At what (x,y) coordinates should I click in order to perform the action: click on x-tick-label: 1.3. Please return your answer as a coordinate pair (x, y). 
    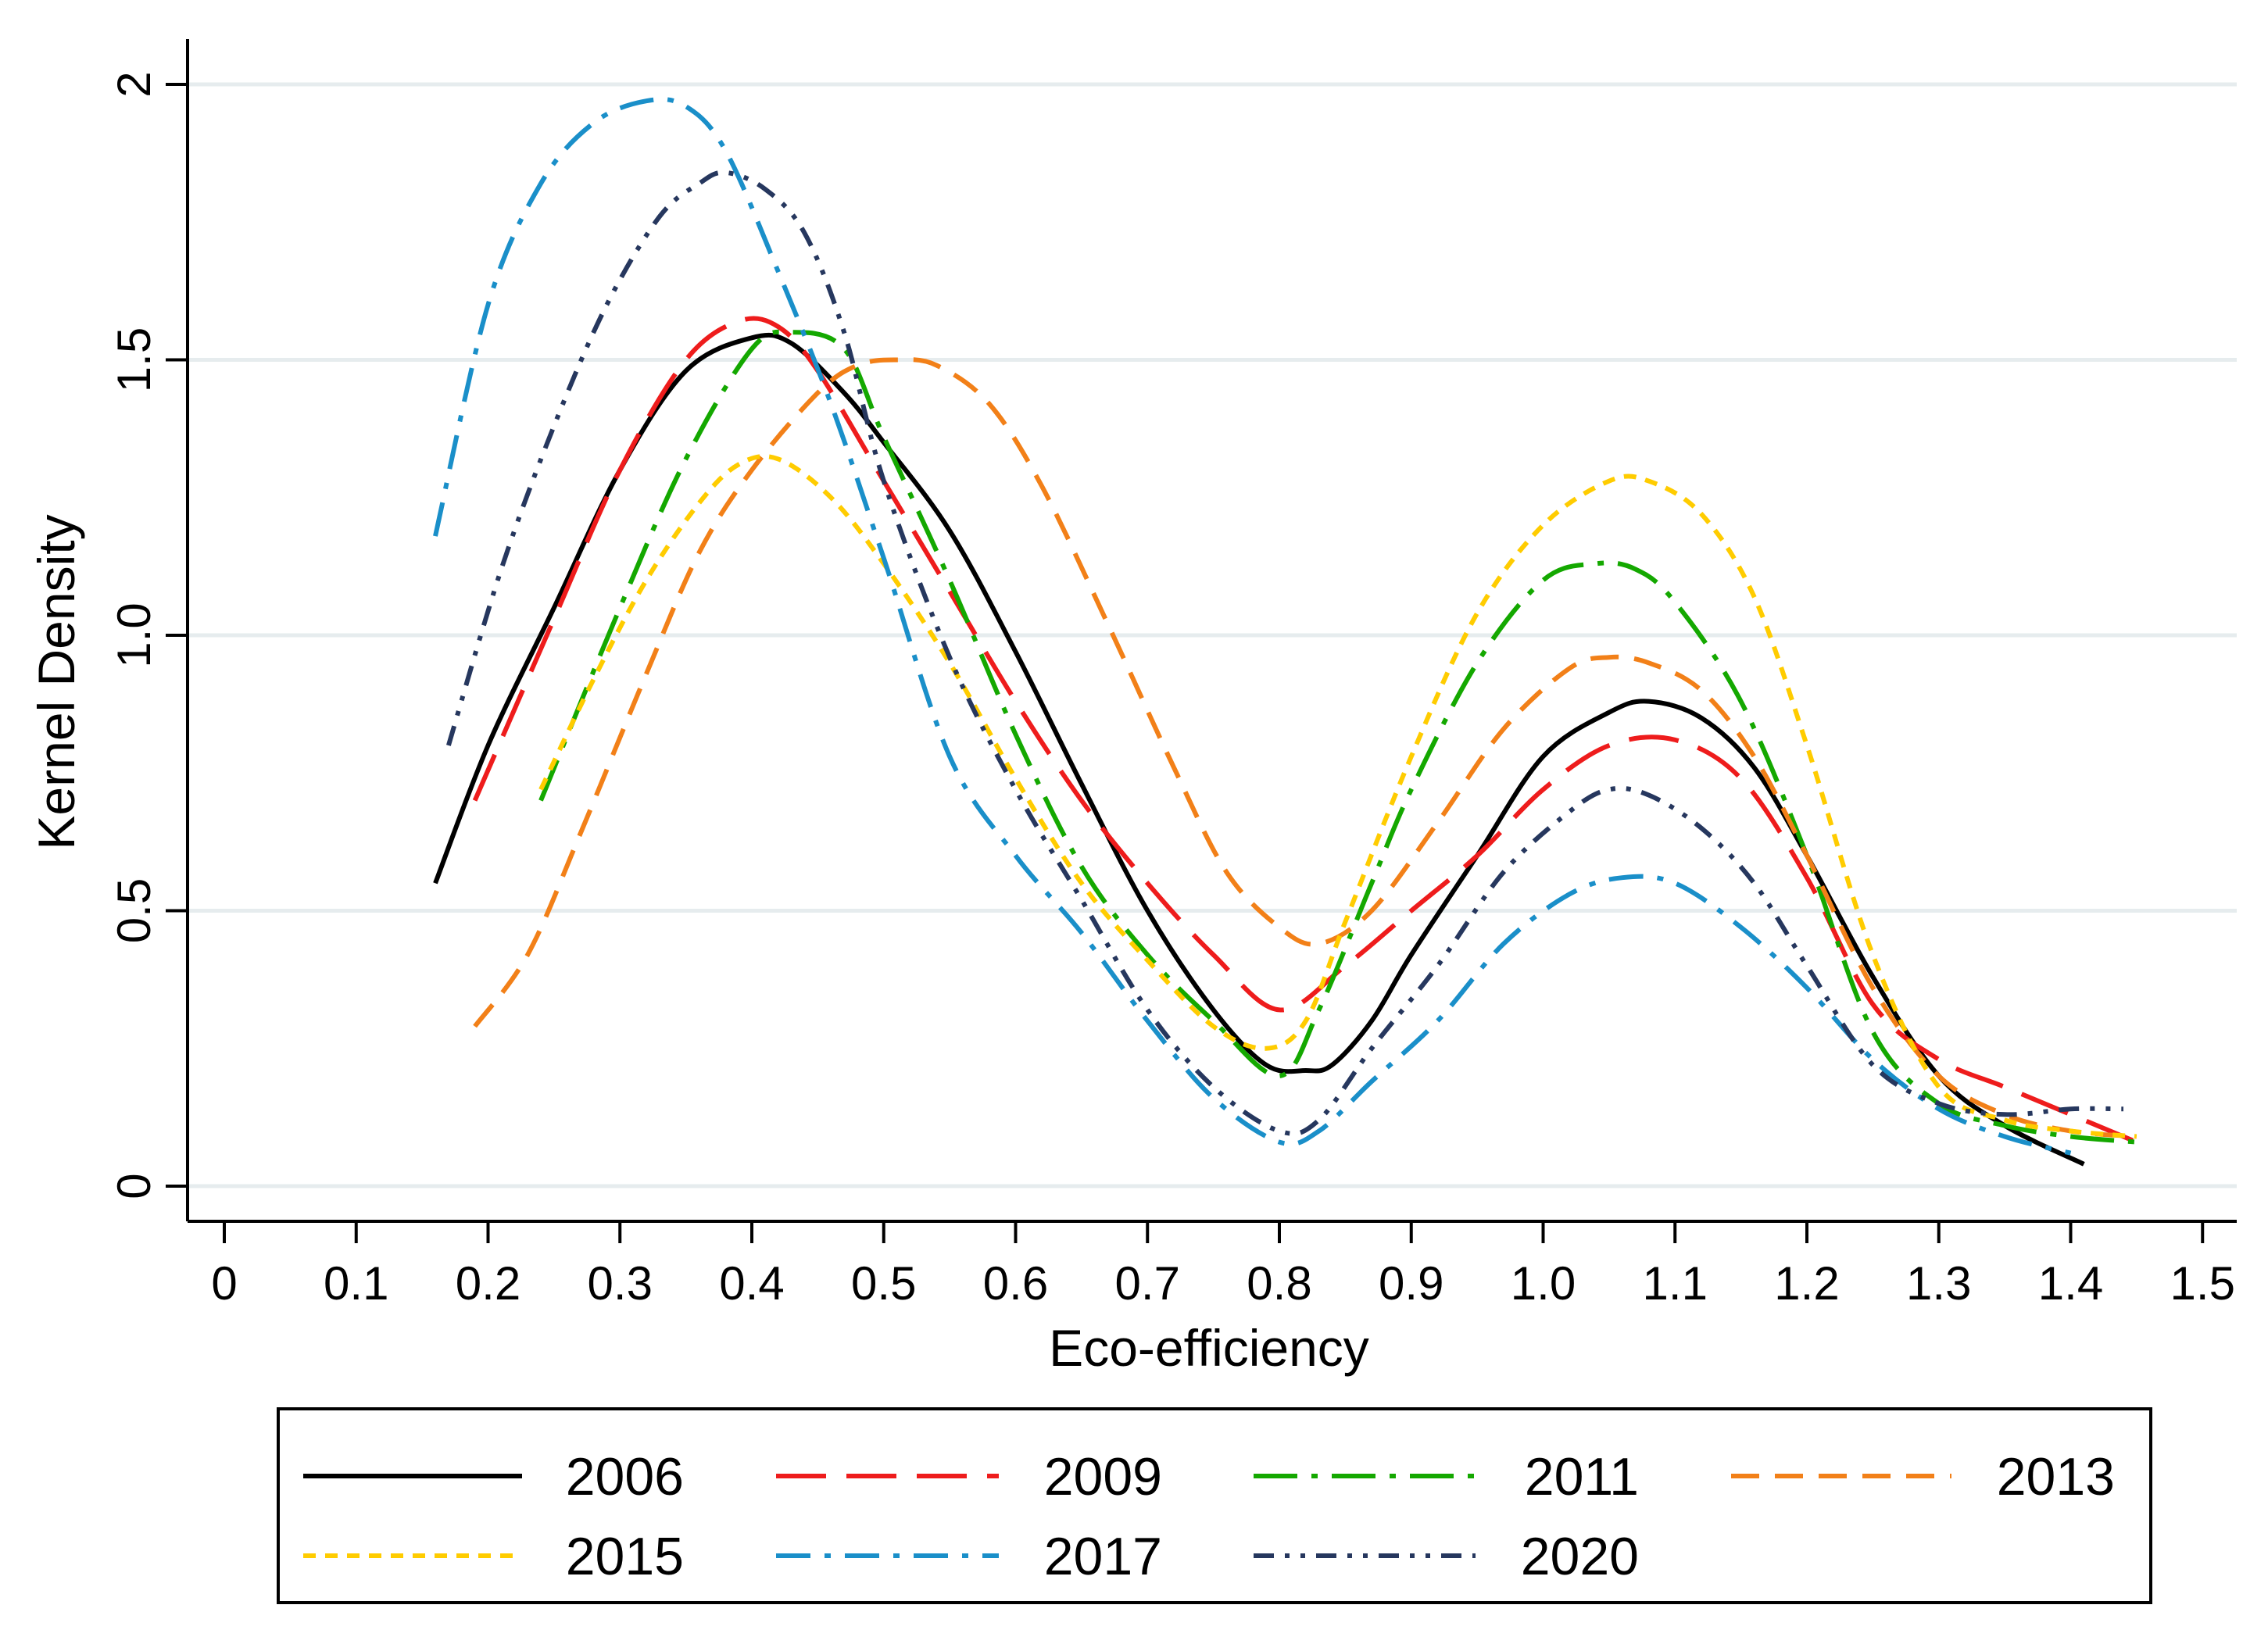
    Looking at the image, I should click on (1938, 1283).